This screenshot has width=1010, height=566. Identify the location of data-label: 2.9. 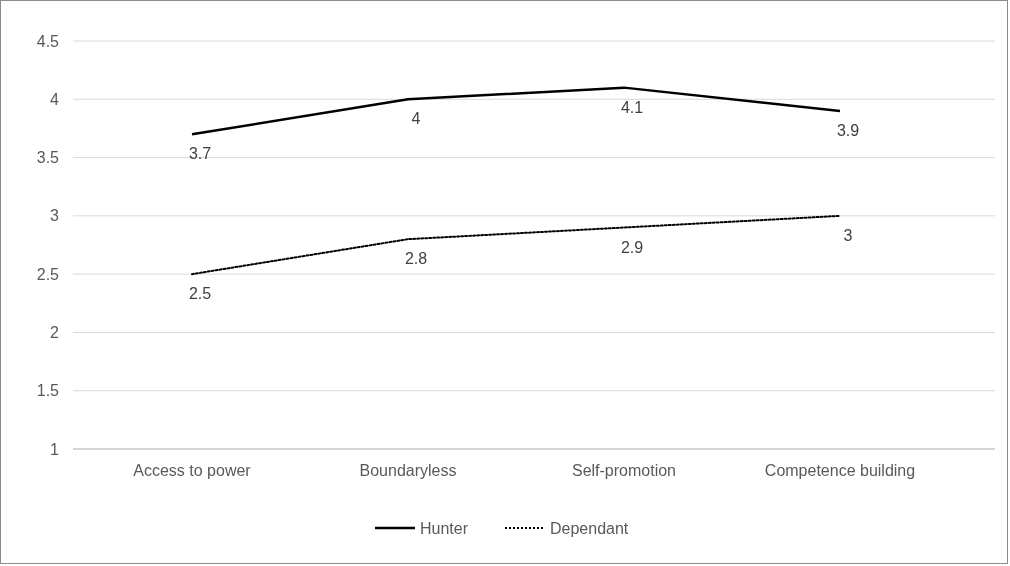
(632, 247).